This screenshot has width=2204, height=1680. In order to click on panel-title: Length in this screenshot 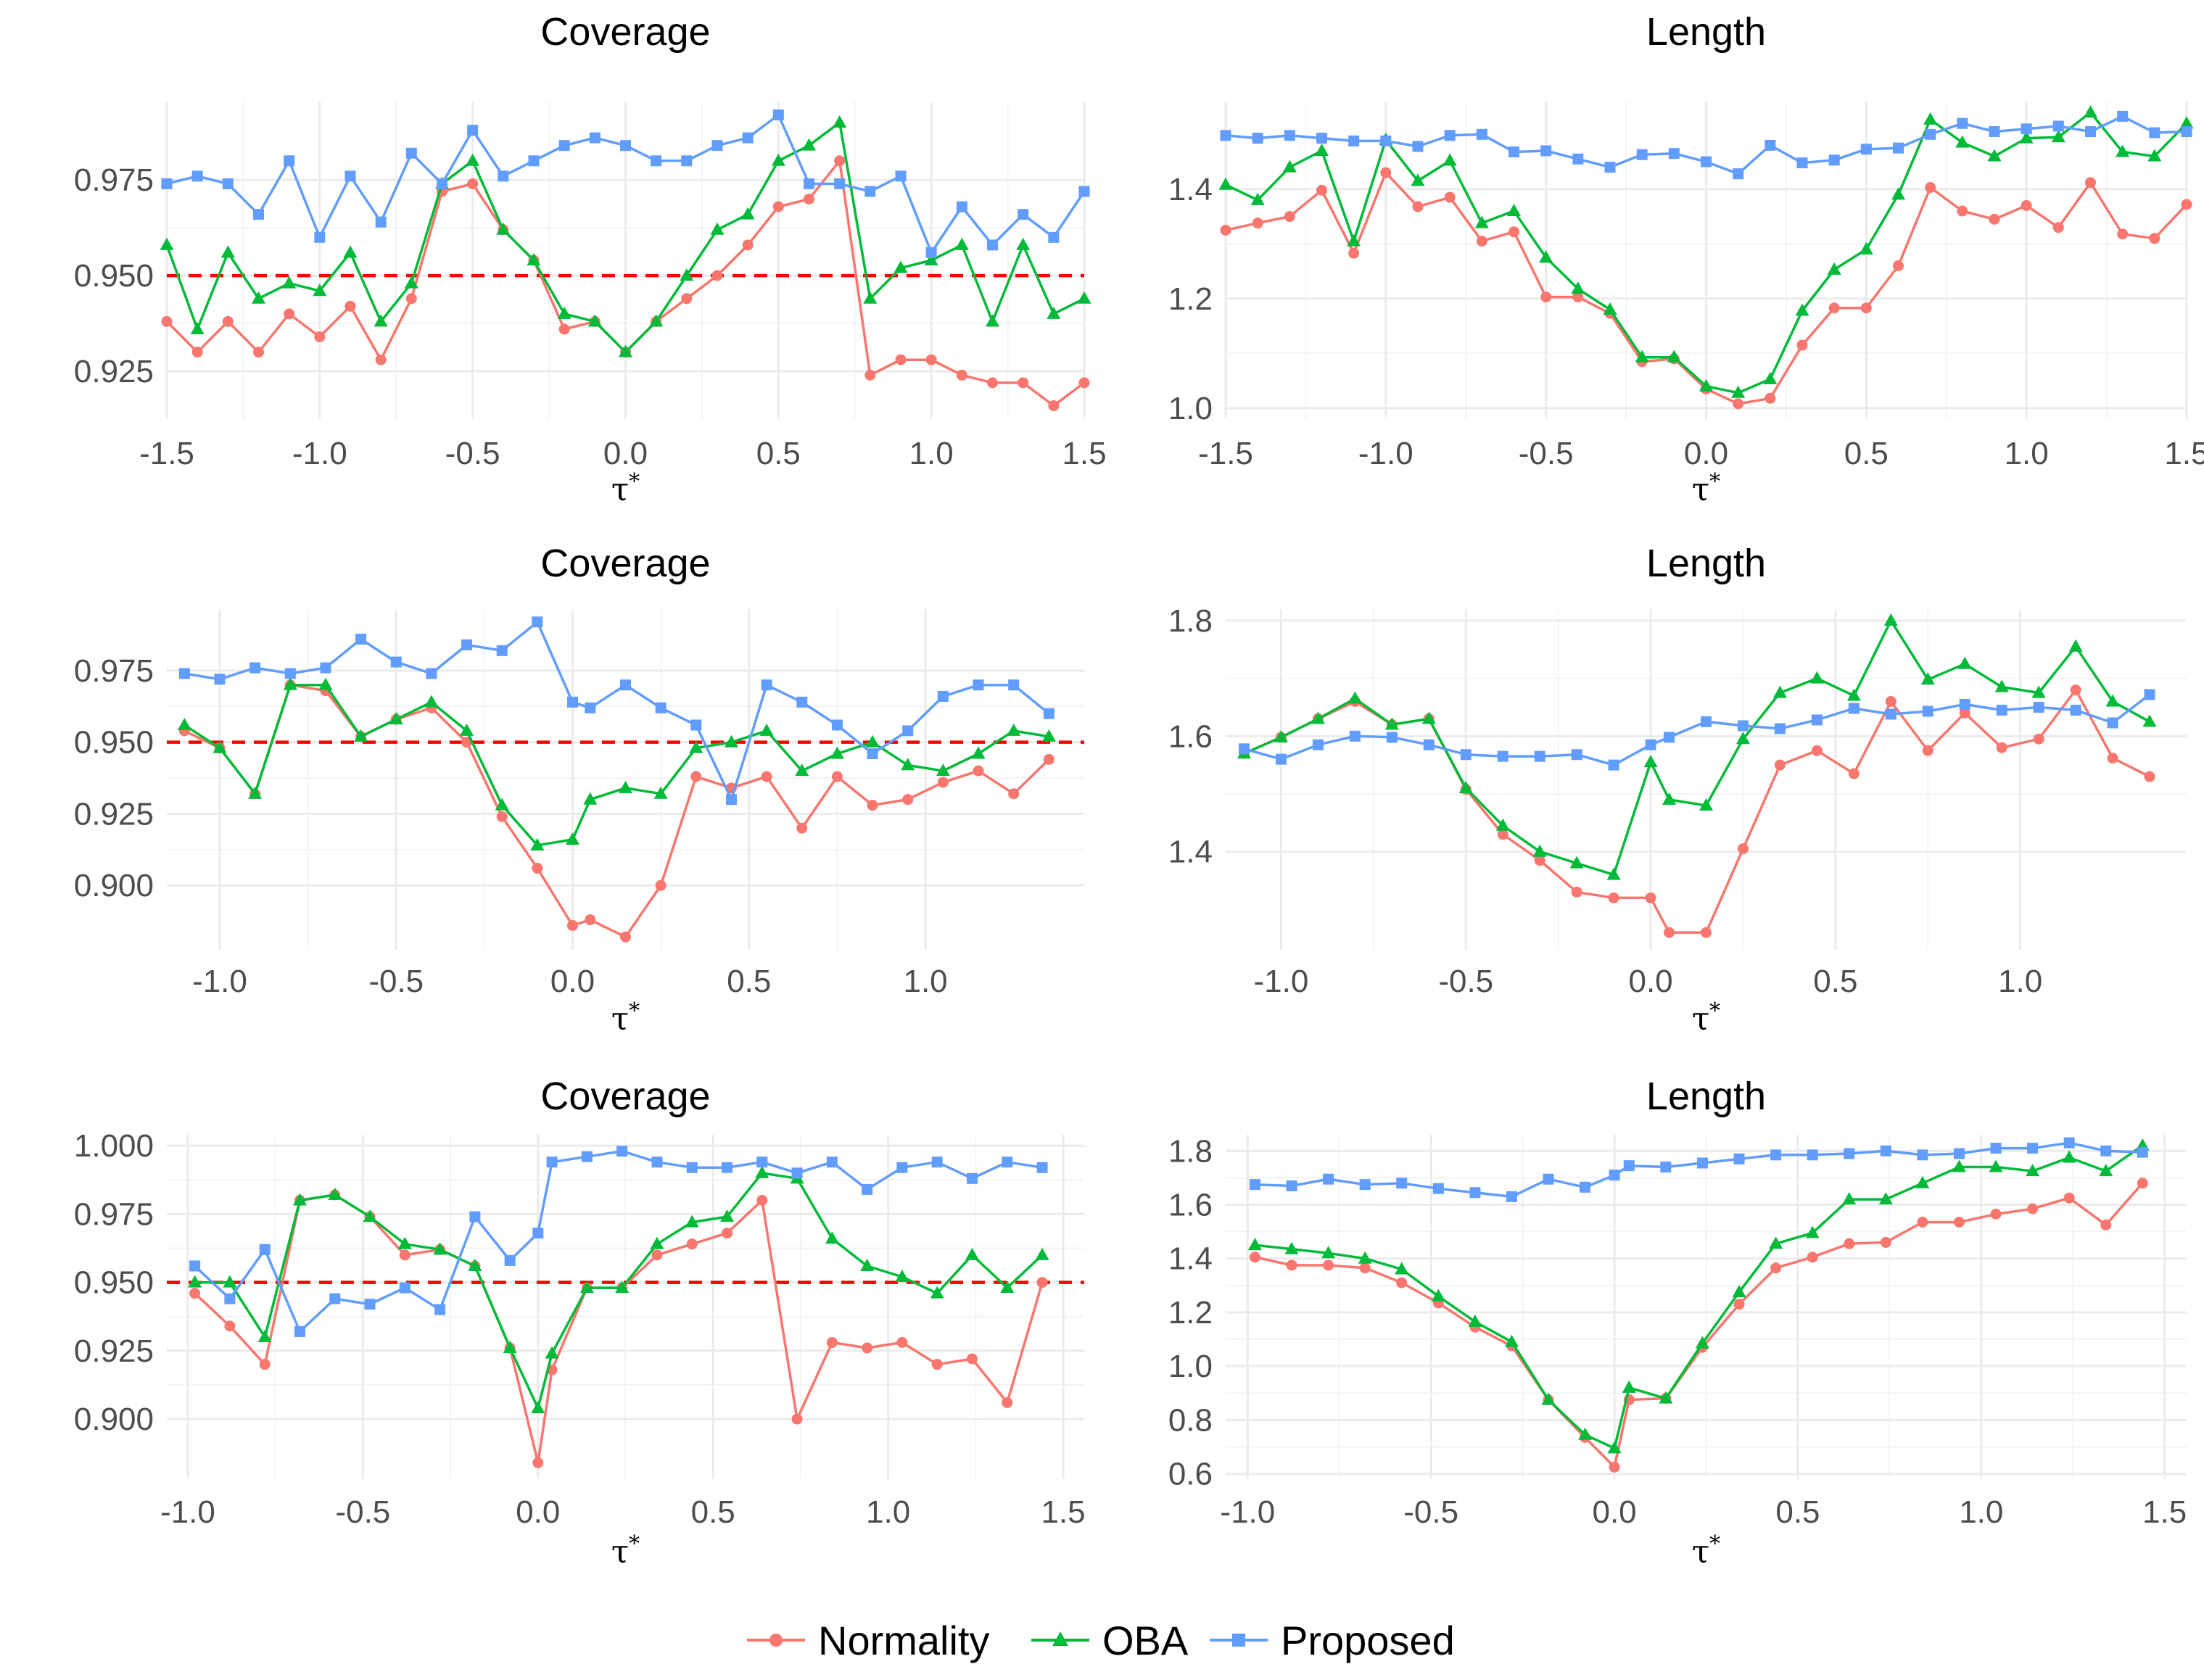, I will do `click(1706, 563)`.